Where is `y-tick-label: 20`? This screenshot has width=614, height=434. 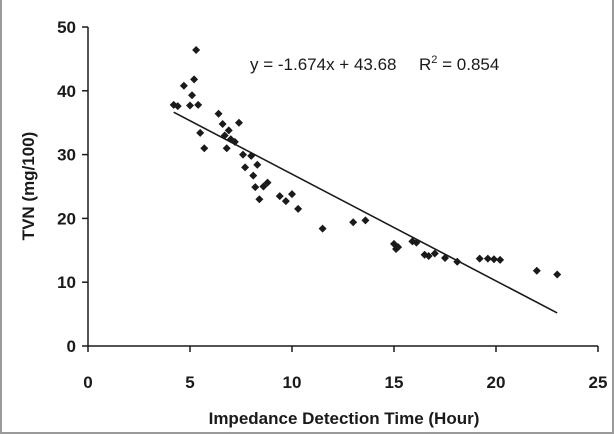 y-tick-label: 20 is located at coordinates (66, 218).